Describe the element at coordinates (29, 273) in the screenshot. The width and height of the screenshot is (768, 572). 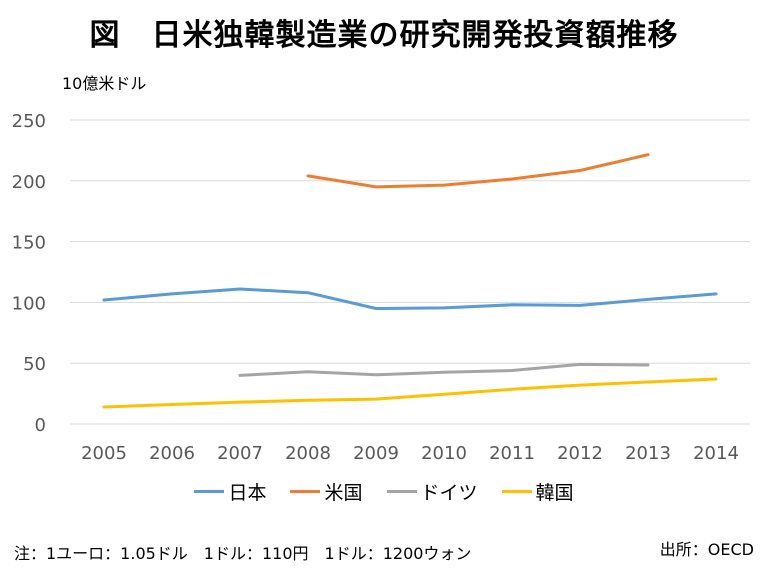
I see `y-axis-ticks: 0 50 100 150 200 250` at that location.